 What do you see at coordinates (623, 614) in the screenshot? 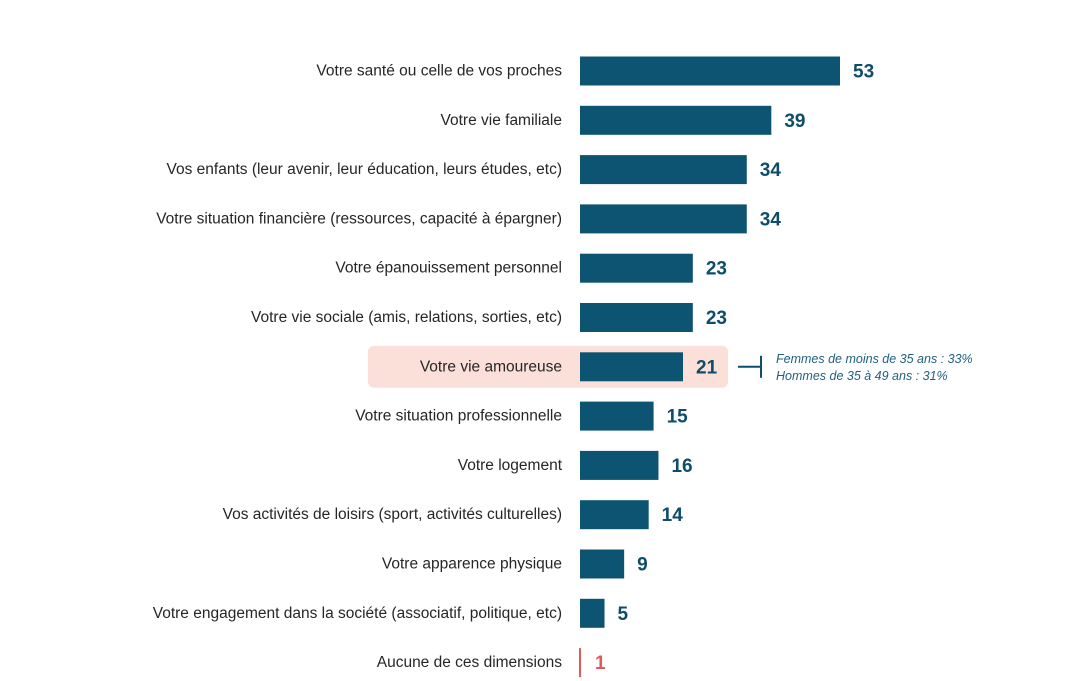
I see `value-label: 5` at bounding box center [623, 614].